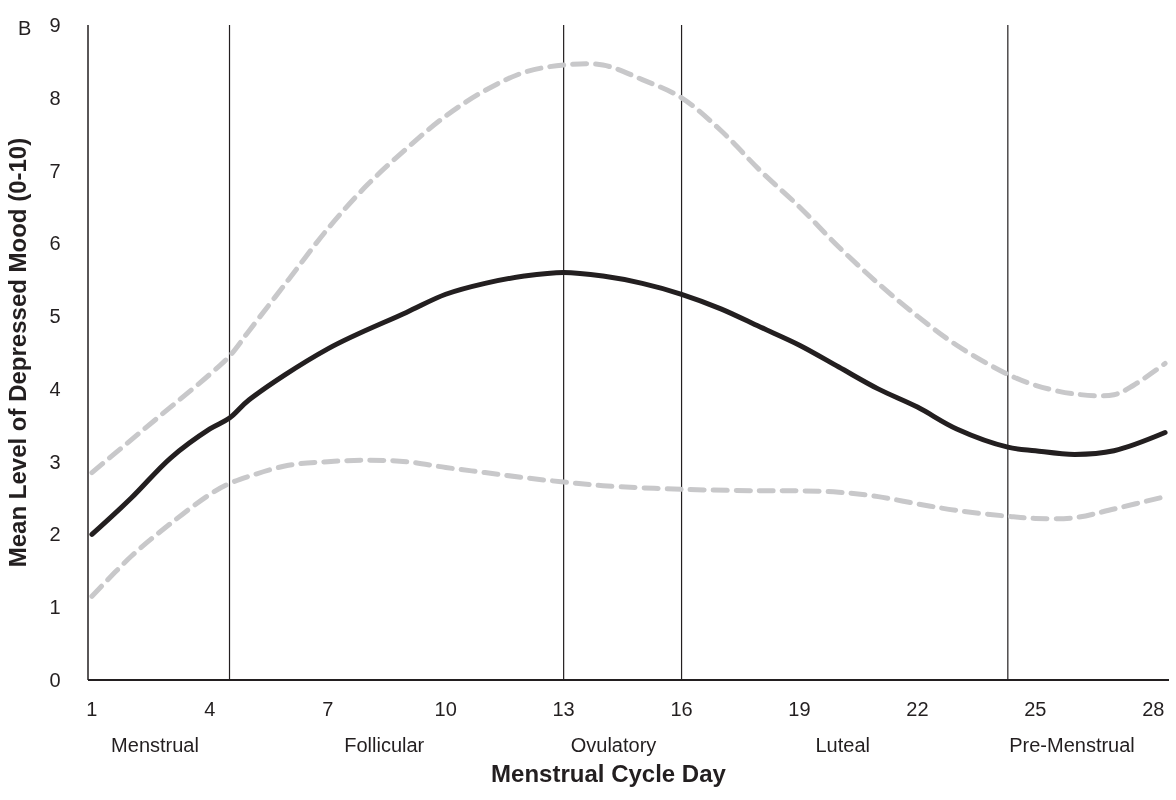  I want to click on y-tick-label: 6, so click(55, 243).